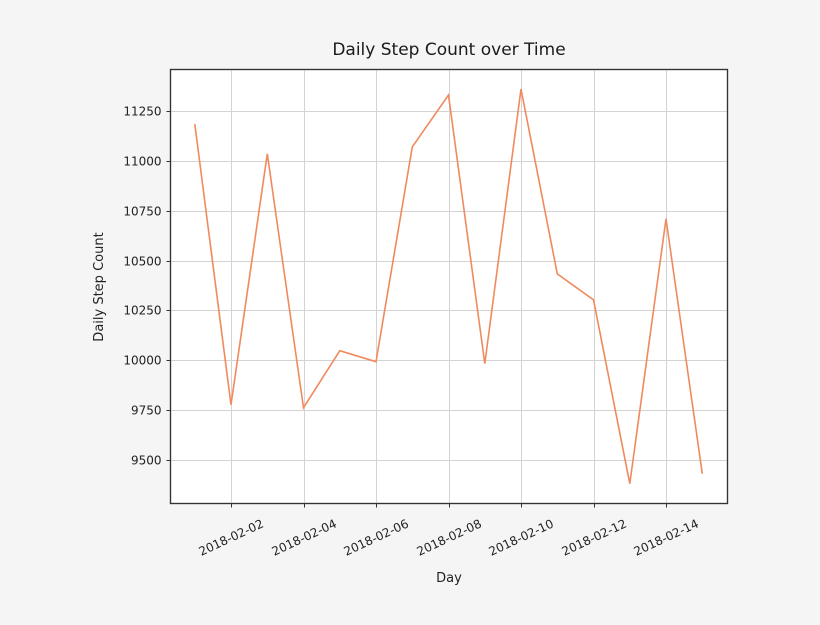 The height and width of the screenshot is (625, 820). I want to click on y-tick-label: 10250, so click(142, 311).